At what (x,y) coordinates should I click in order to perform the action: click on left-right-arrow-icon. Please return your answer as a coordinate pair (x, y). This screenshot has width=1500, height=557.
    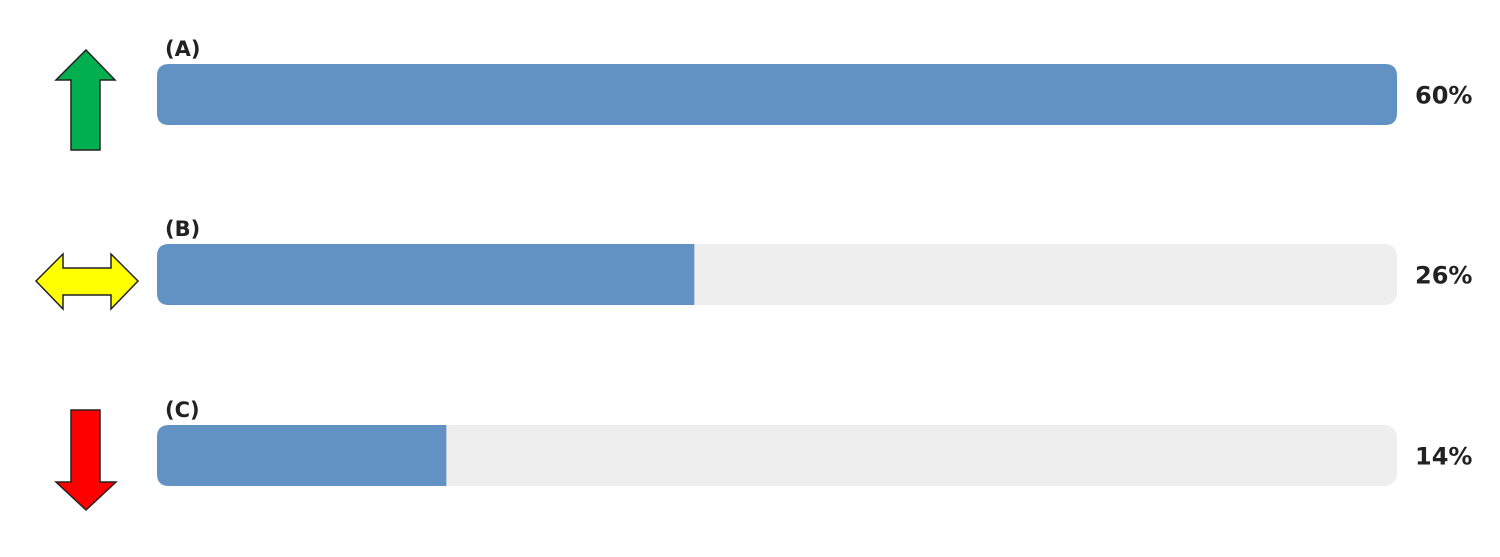
    Looking at the image, I should click on (87, 281).